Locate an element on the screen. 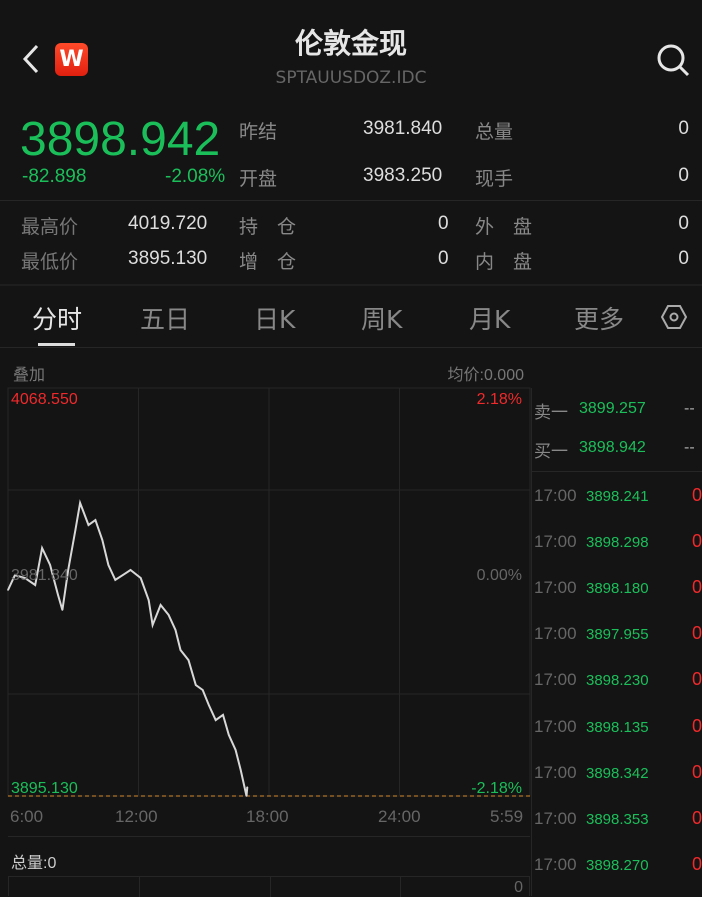 This screenshot has height=897, width=702. bid-volume: -- is located at coordinates (689, 447).